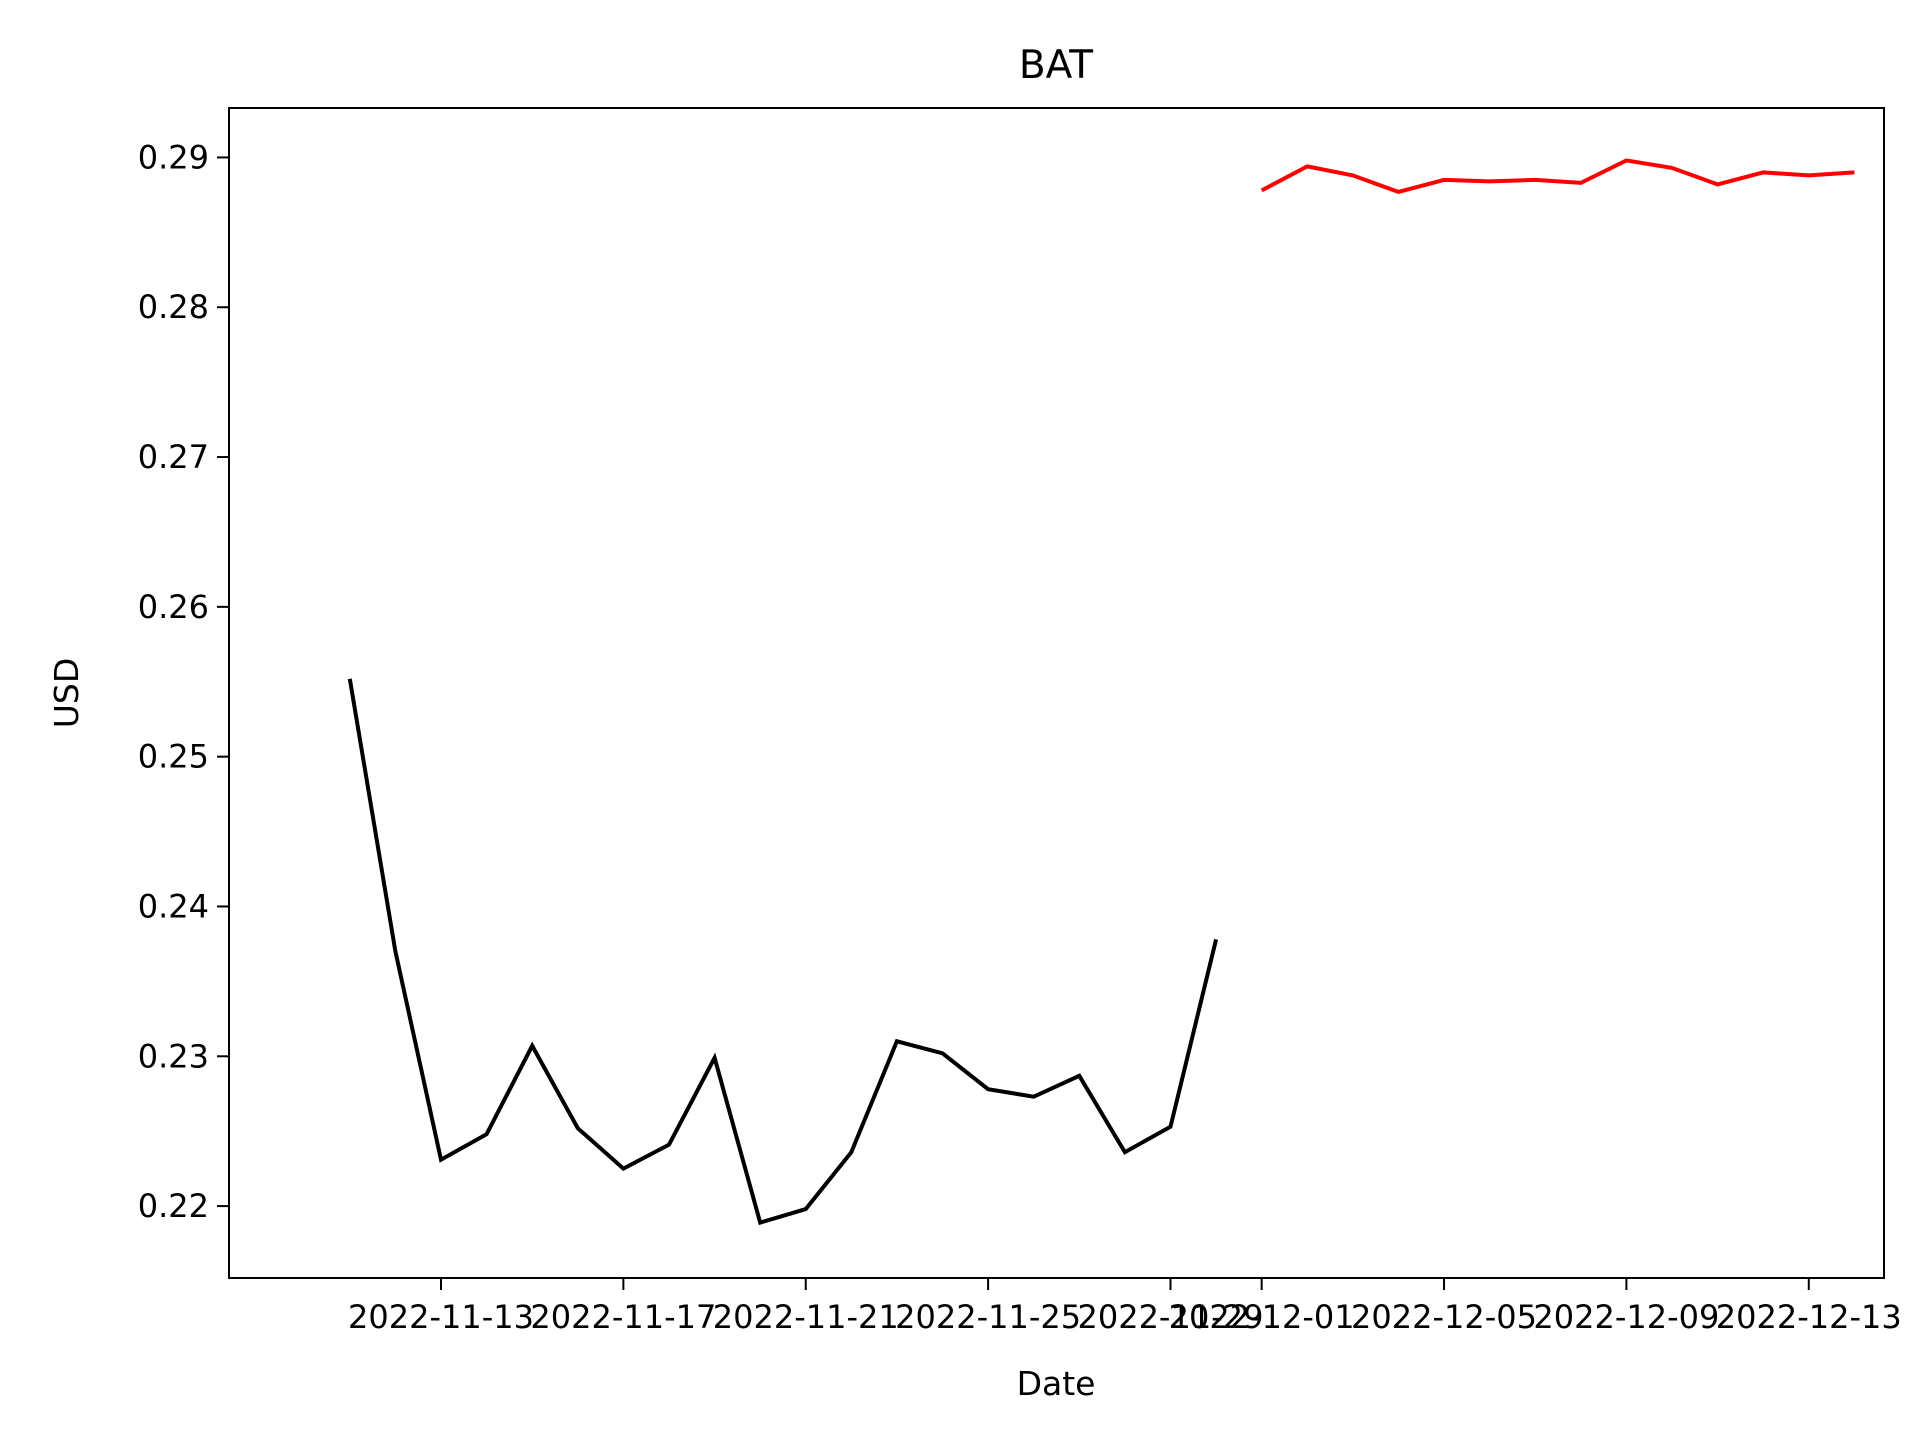 This screenshot has width=1920, height=1445. What do you see at coordinates (1170, 1317) in the screenshot?
I see `x-tick-label: 2022-11-29` at bounding box center [1170, 1317].